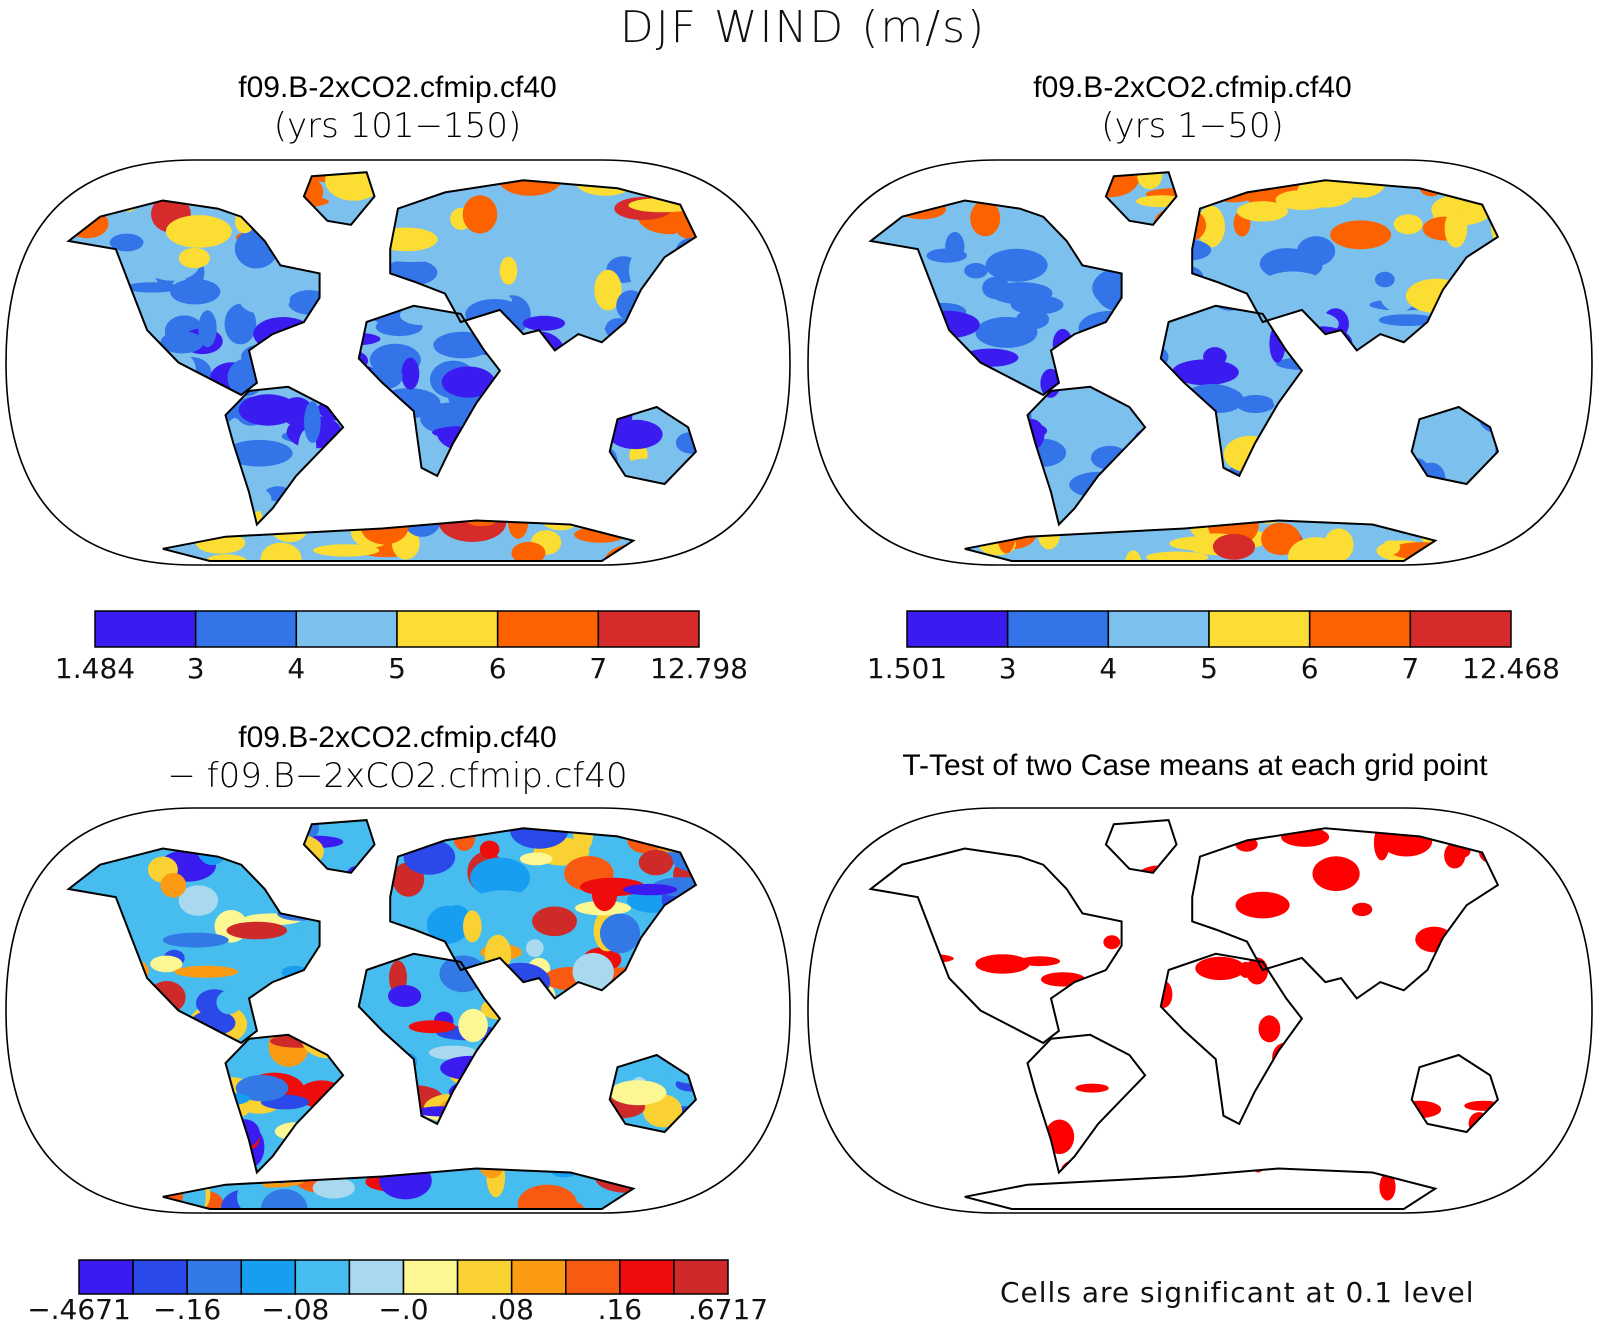  What do you see at coordinates (653, 445) in the screenshot?
I see `top-left-australia-outline` at bounding box center [653, 445].